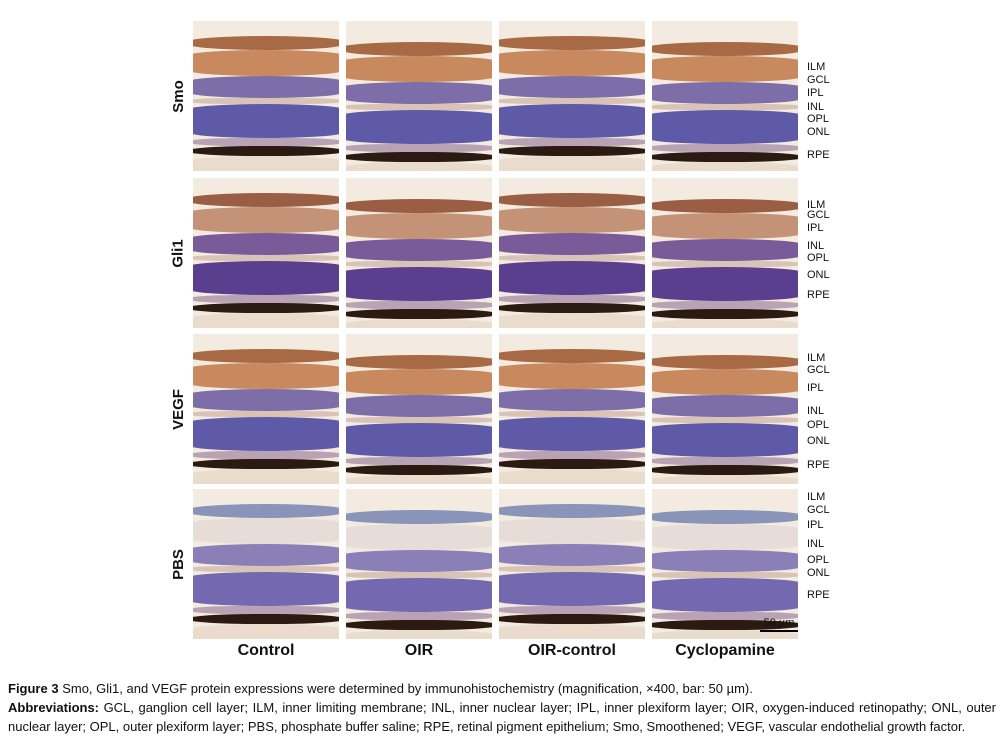 The width and height of the screenshot is (1002, 736). What do you see at coordinates (178, 96) in the screenshot?
I see `row-label-smo: Smo` at bounding box center [178, 96].